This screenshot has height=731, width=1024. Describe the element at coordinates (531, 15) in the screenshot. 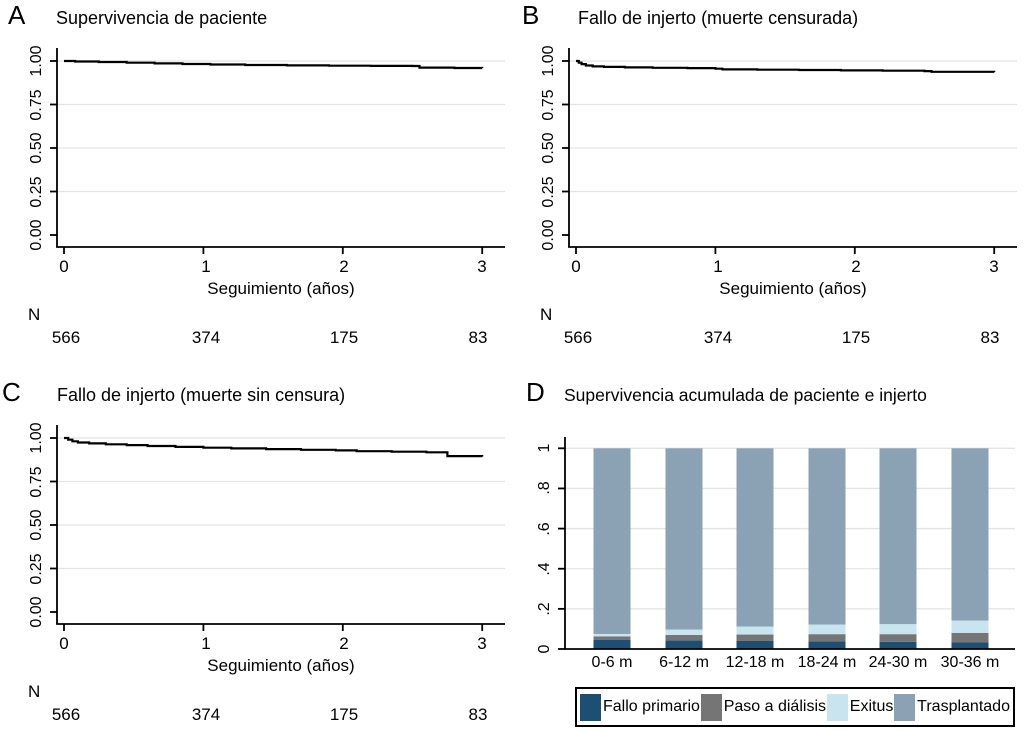

I see `panel-b-letter: B` at that location.